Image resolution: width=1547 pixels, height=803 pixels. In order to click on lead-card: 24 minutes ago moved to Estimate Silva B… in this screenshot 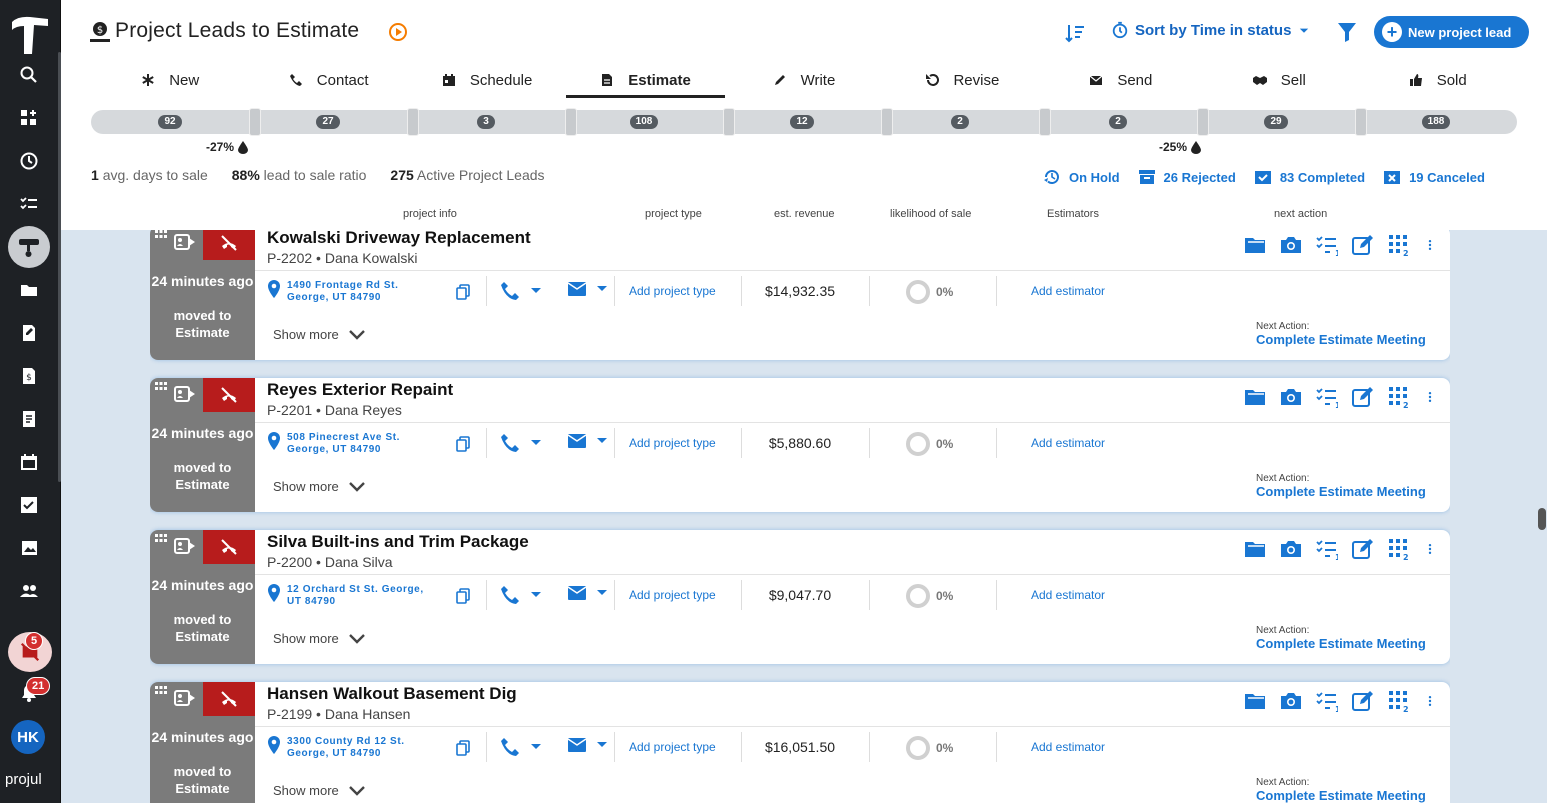, I will do `click(800, 597)`.